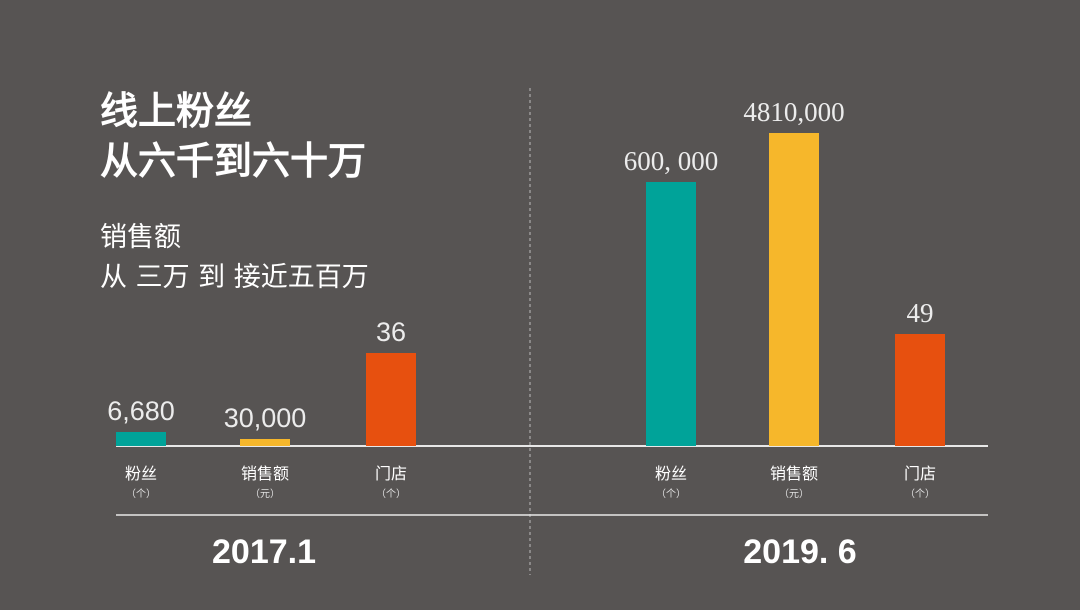 The width and height of the screenshot is (1080, 610). Describe the element at coordinates (920, 494) in the screenshot. I see `unit-label-1-2: （个）` at that location.